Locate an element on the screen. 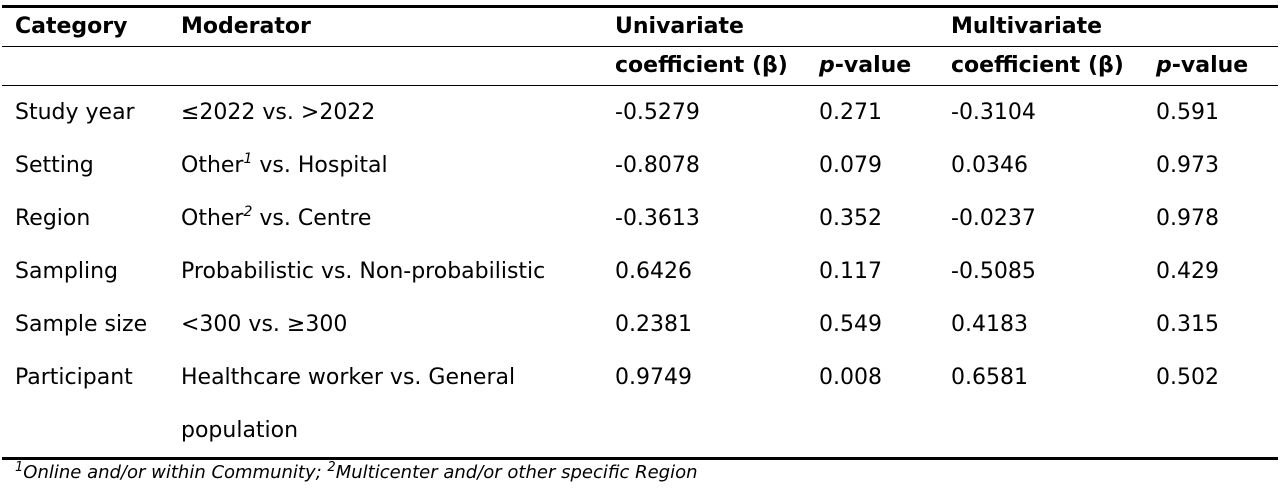 The image size is (1280, 493). header-multi-coefficient: coefficient (β) is located at coordinates (1040, 66).